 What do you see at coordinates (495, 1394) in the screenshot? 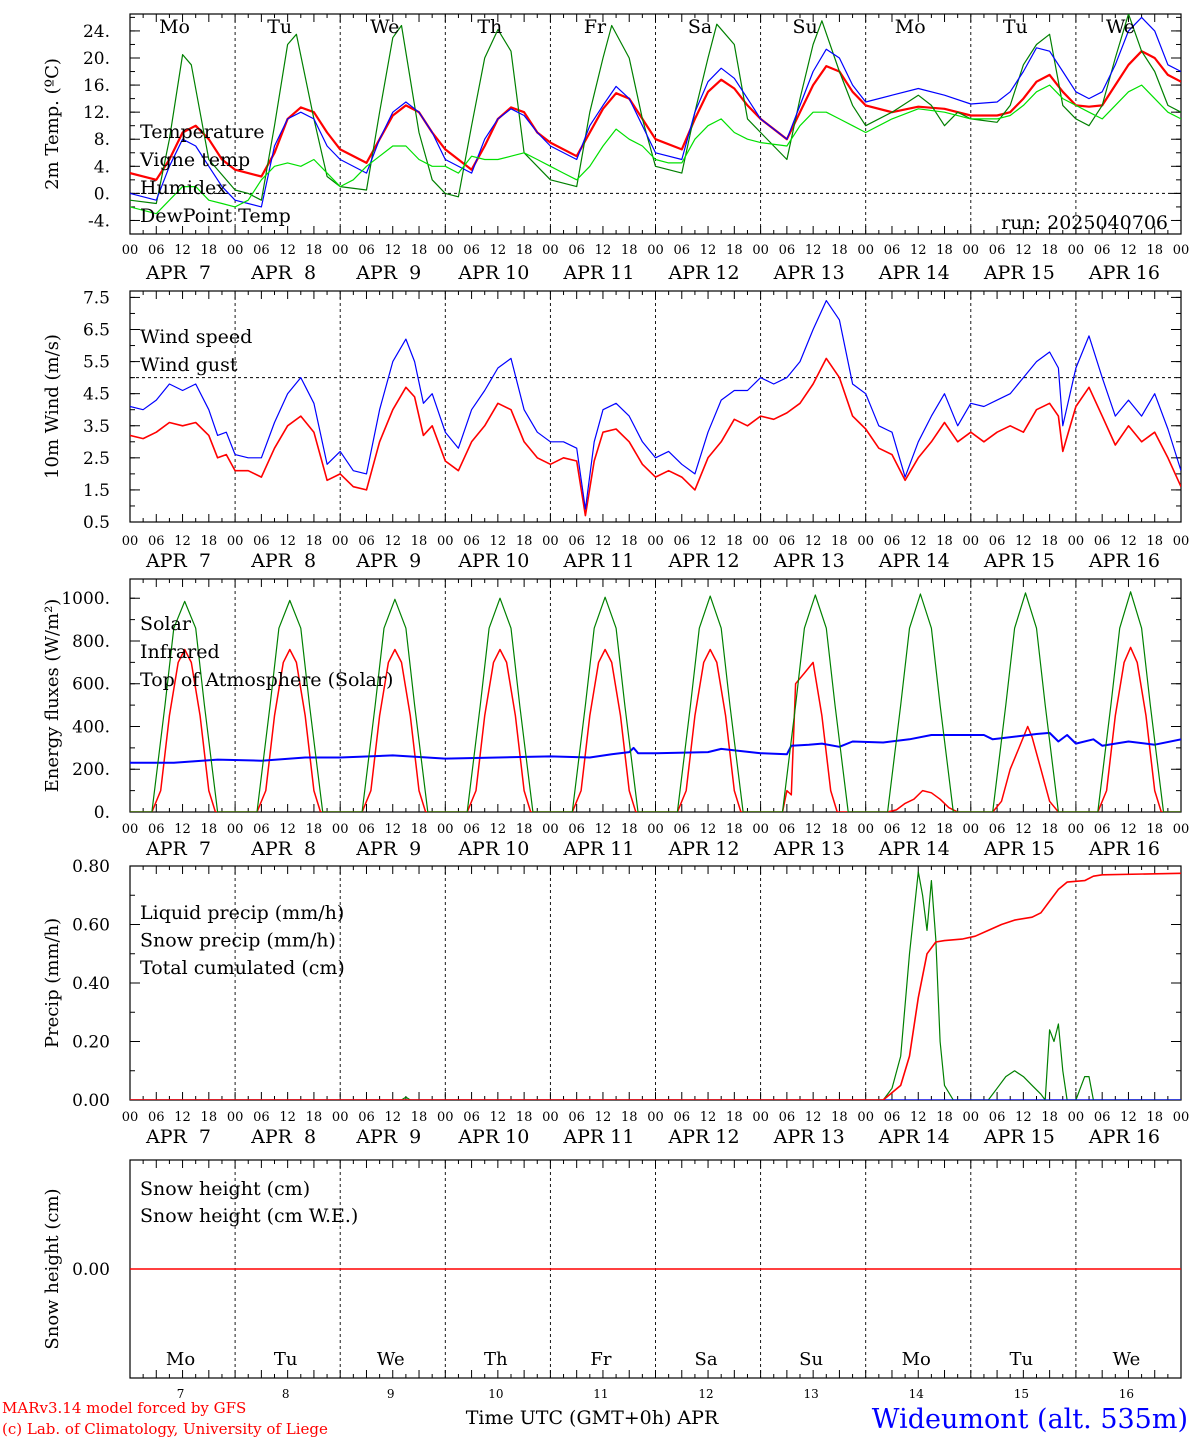
I see `day-number: 10` at bounding box center [495, 1394].